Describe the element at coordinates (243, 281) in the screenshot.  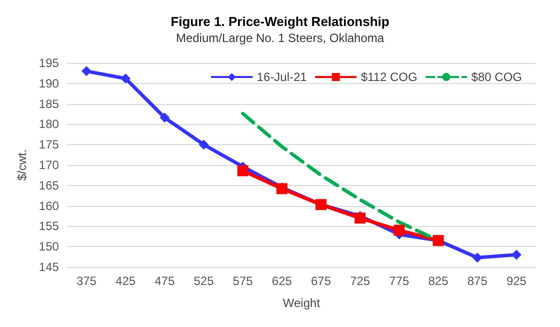
I see `x-tick-label: 575` at that location.